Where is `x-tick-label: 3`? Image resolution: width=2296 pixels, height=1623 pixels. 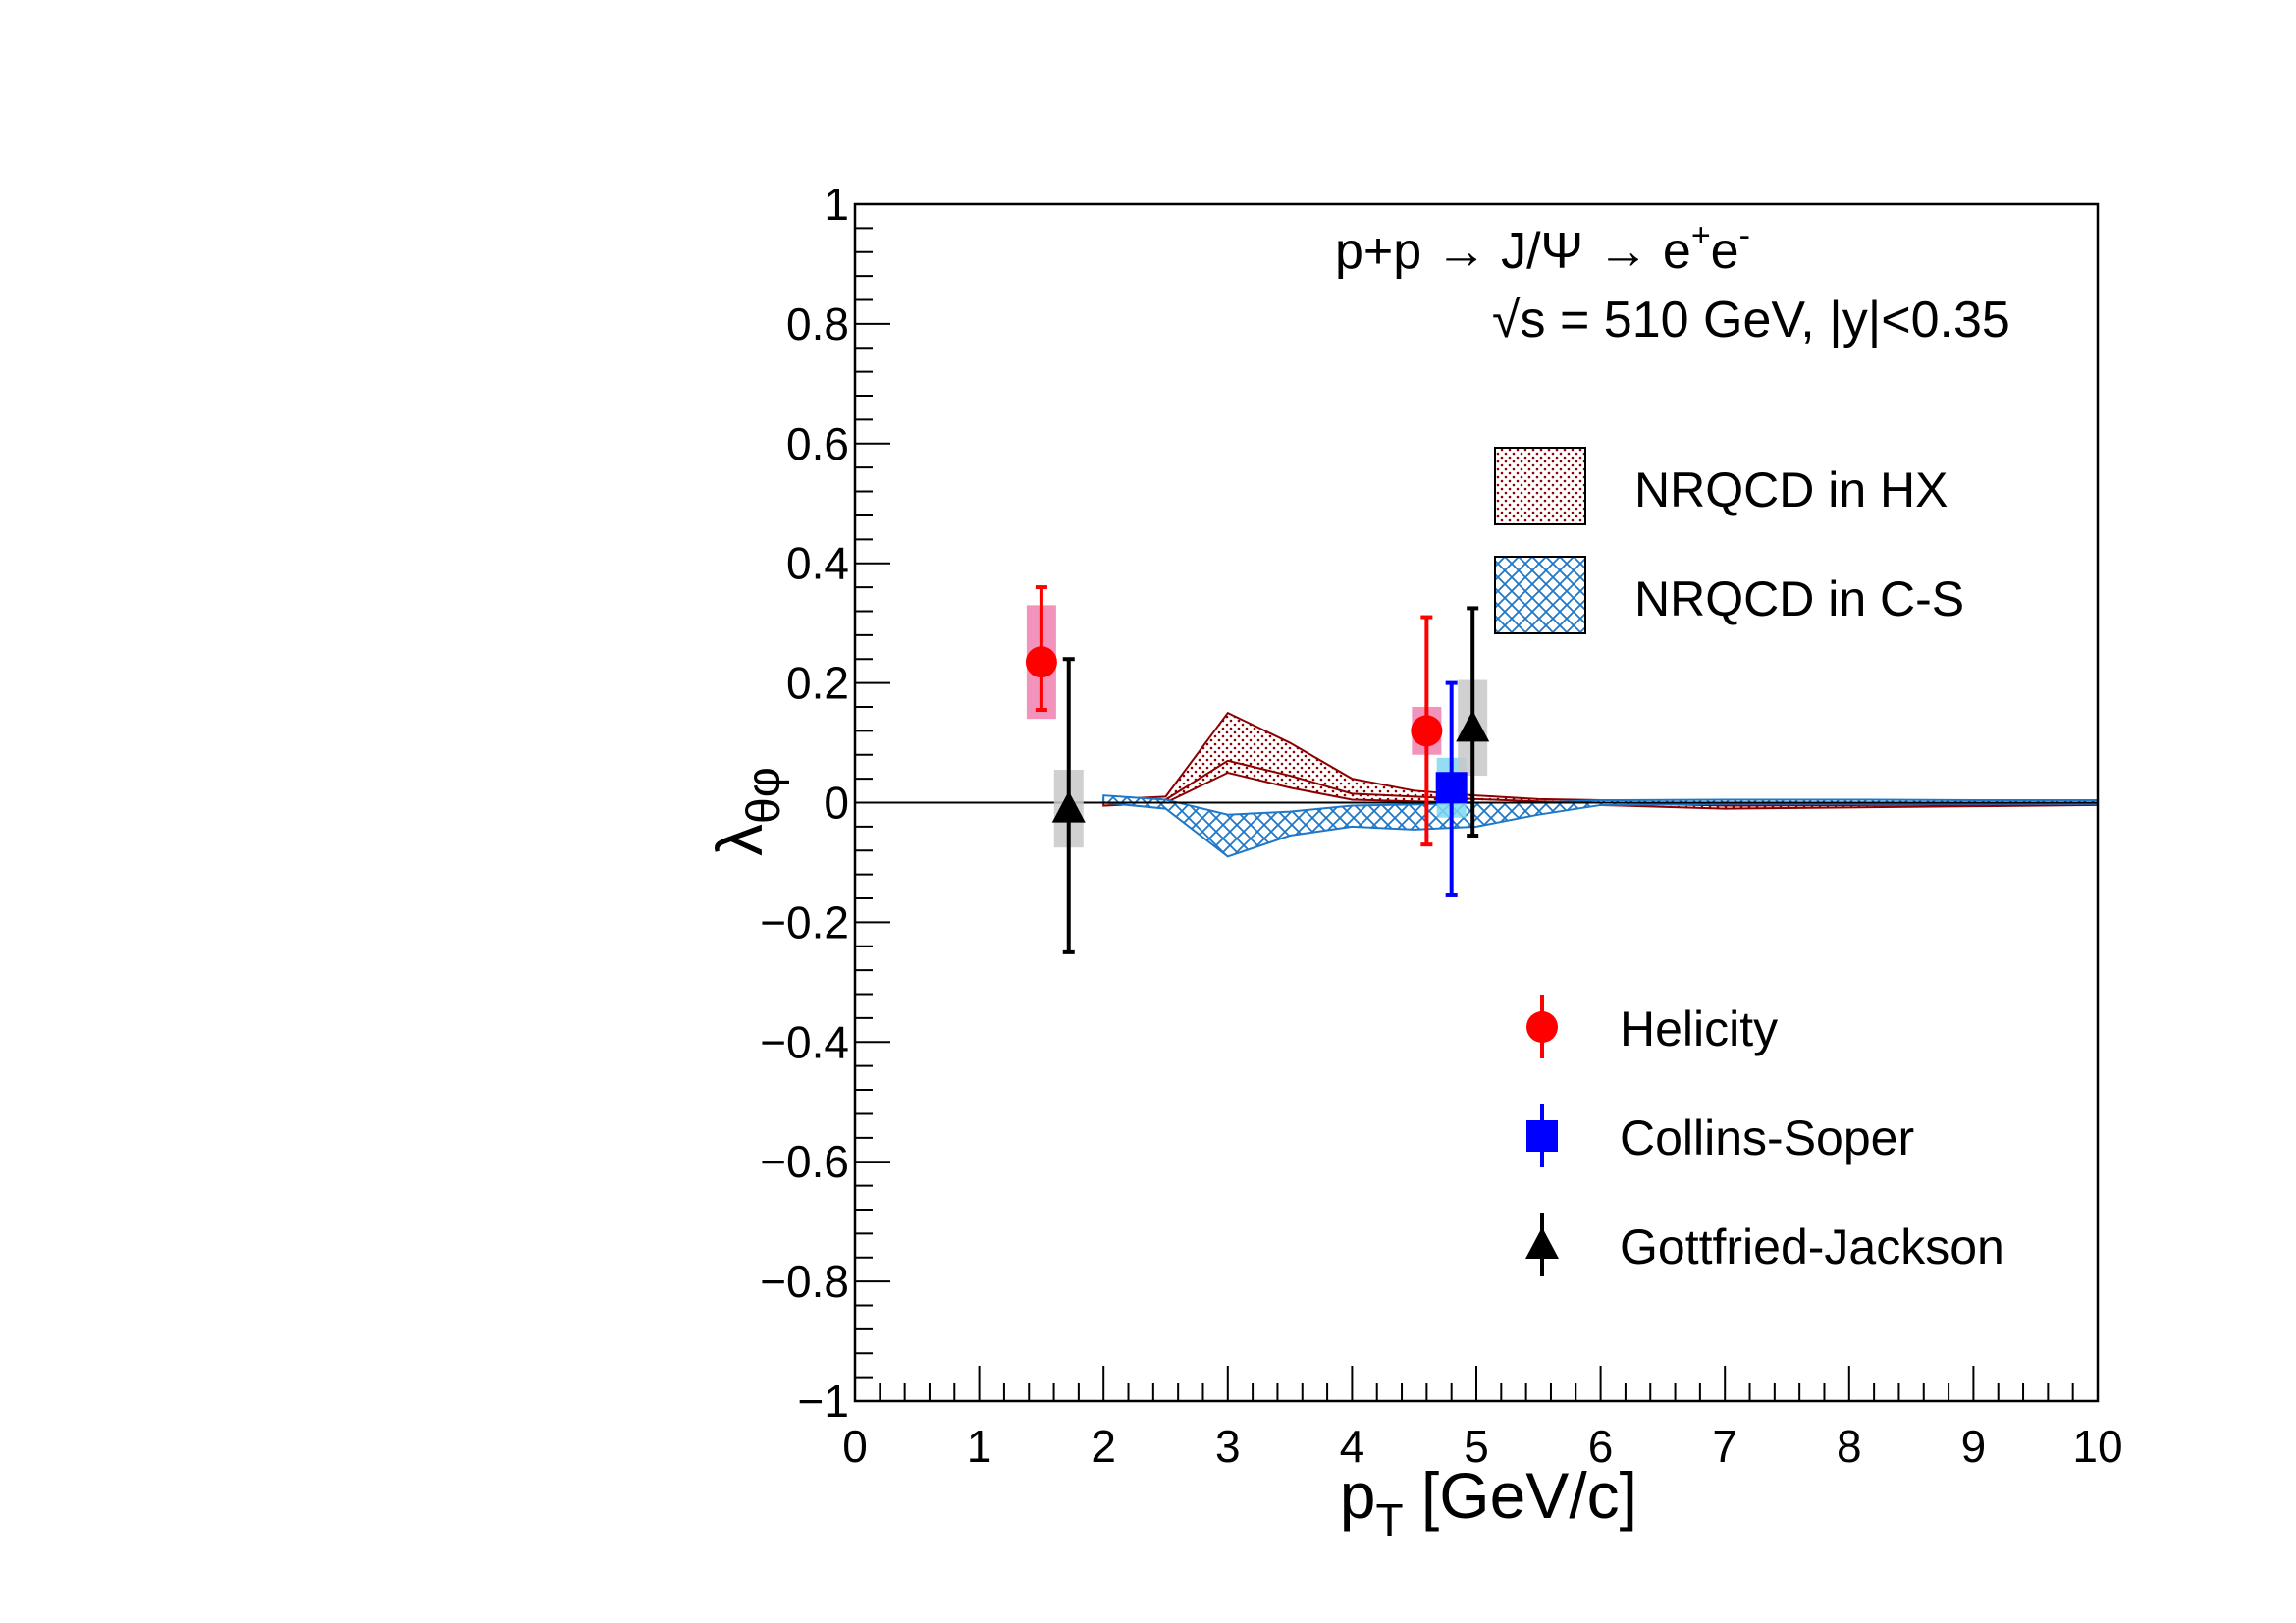
x-tick-label: 3 is located at coordinates (1228, 1446).